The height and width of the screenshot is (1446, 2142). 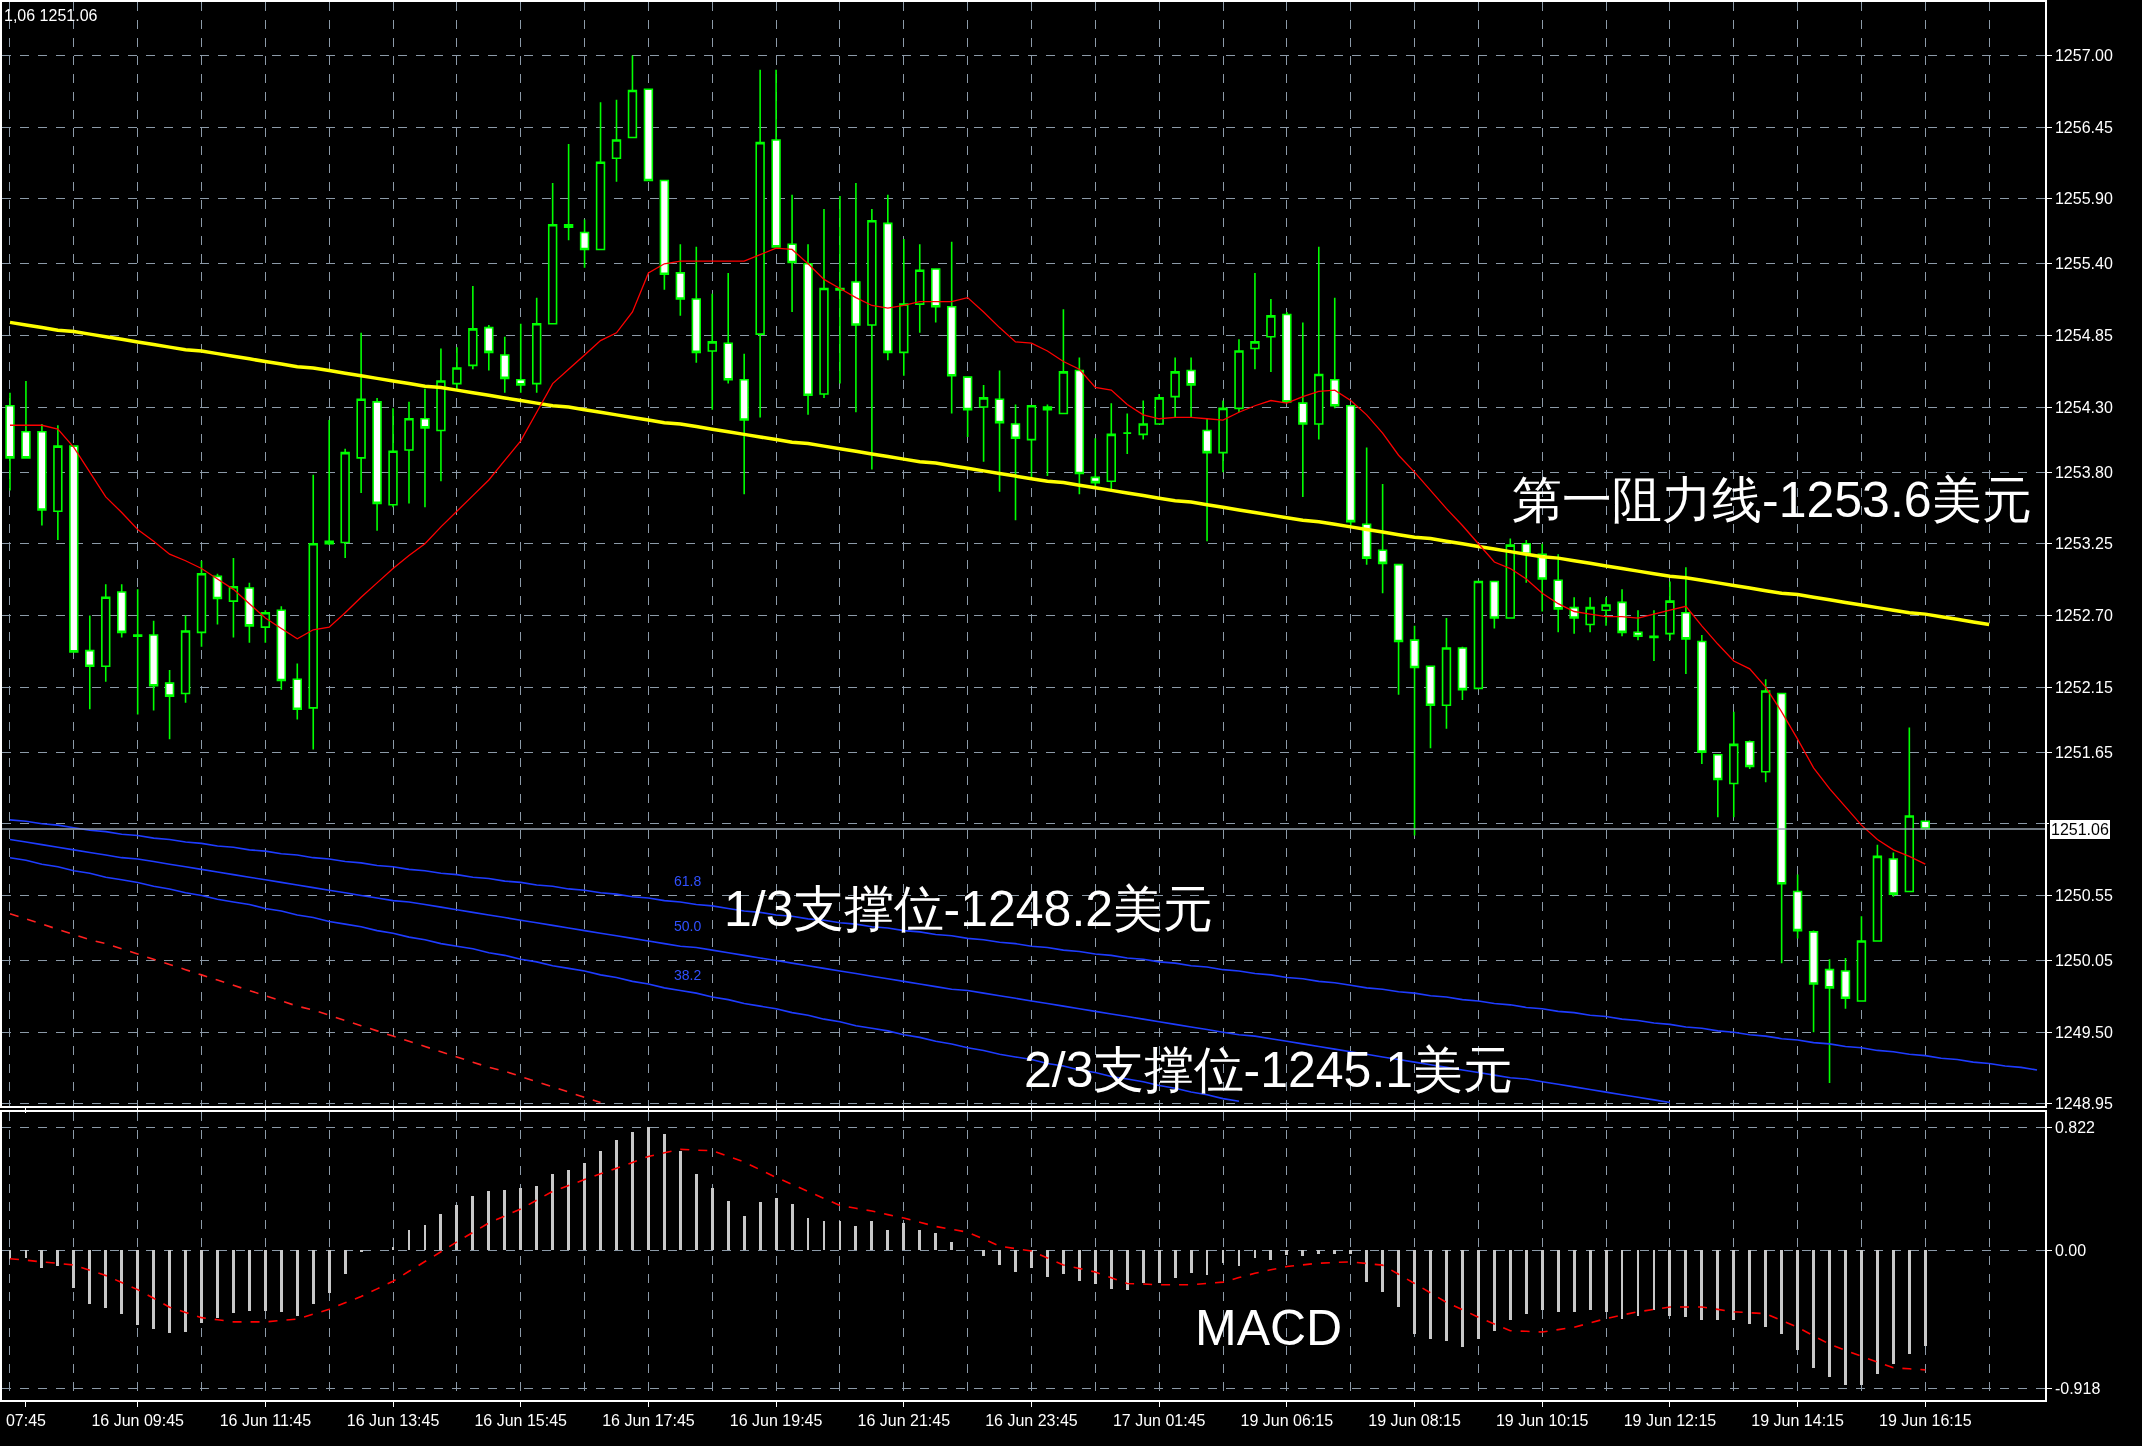 I want to click on x-tick-label: 16 Jun 15:45, so click(x=521, y=1420).